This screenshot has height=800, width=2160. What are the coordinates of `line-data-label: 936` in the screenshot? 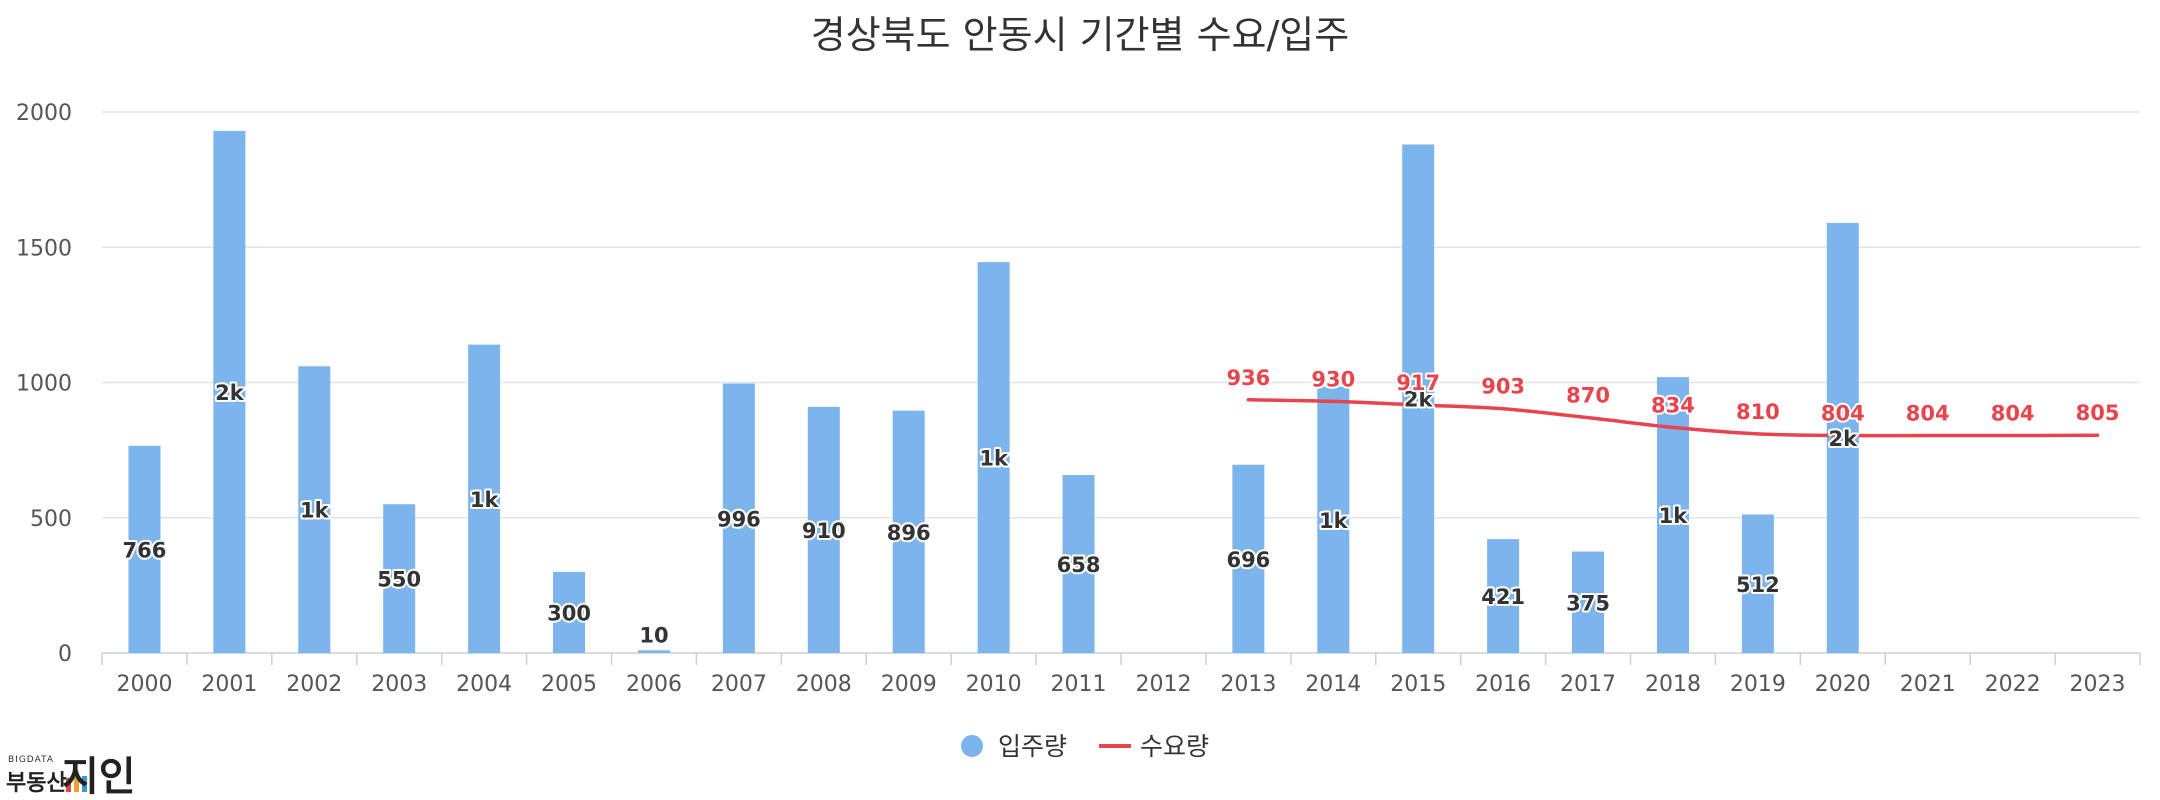 It's located at (1248, 378).